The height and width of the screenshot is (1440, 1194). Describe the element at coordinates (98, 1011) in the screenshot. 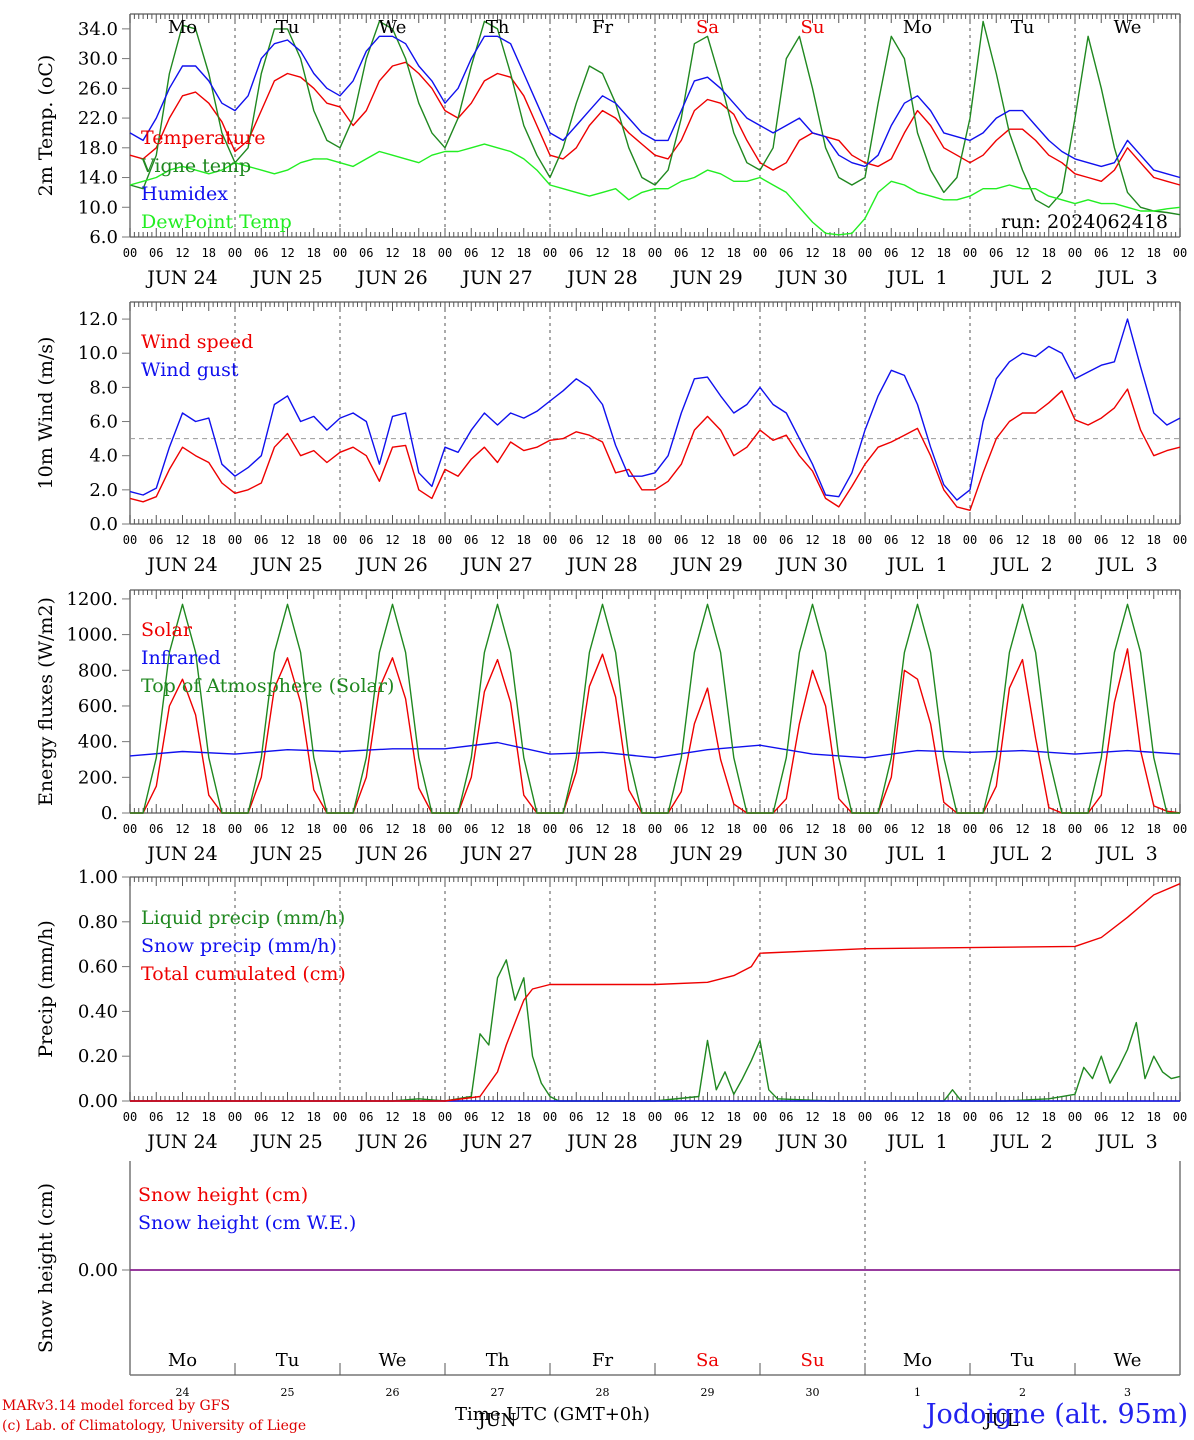

I see `y-tick-label: 0.40` at that location.